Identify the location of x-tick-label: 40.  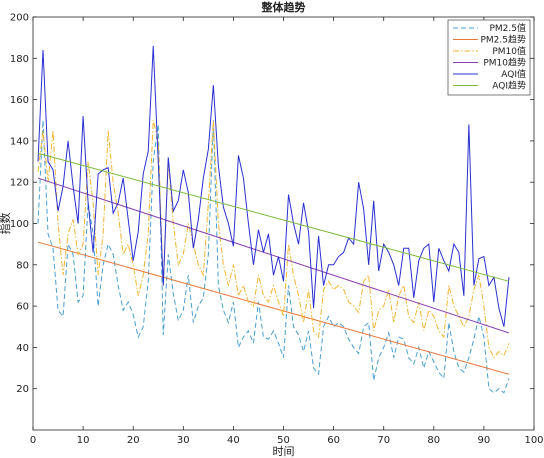
(233, 440).